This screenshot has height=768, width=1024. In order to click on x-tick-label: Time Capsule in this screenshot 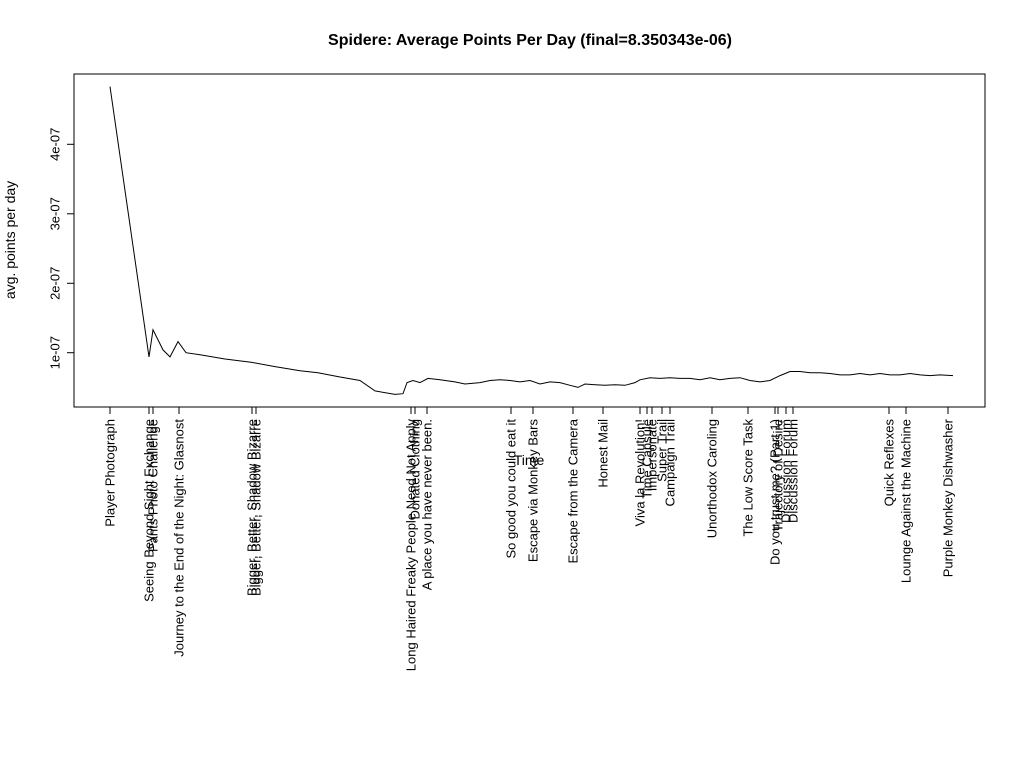, I will do `click(647, 459)`.